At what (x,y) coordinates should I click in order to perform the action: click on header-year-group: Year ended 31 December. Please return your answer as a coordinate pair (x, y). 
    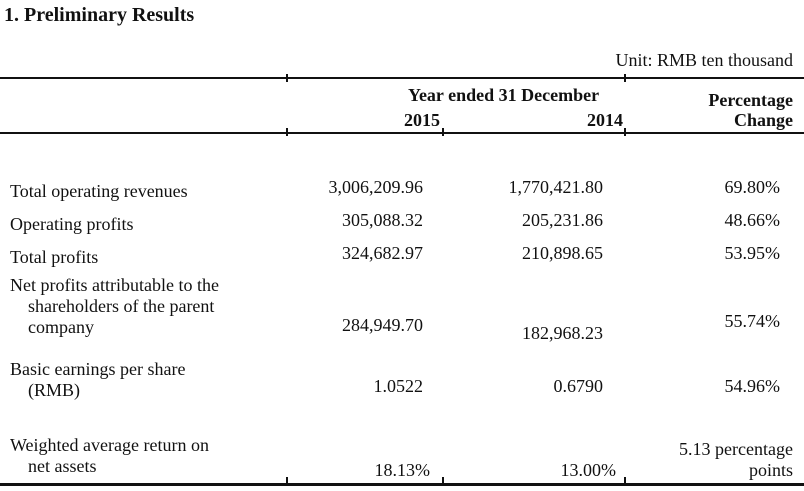
    Looking at the image, I should click on (503, 95).